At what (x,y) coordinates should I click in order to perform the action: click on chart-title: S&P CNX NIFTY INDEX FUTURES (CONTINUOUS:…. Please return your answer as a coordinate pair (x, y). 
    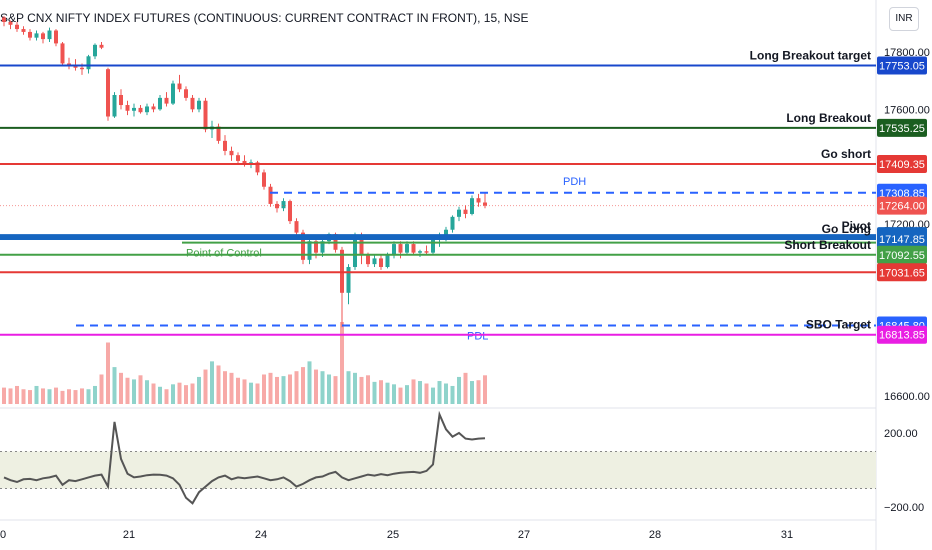
    Looking at the image, I should click on (264, 18).